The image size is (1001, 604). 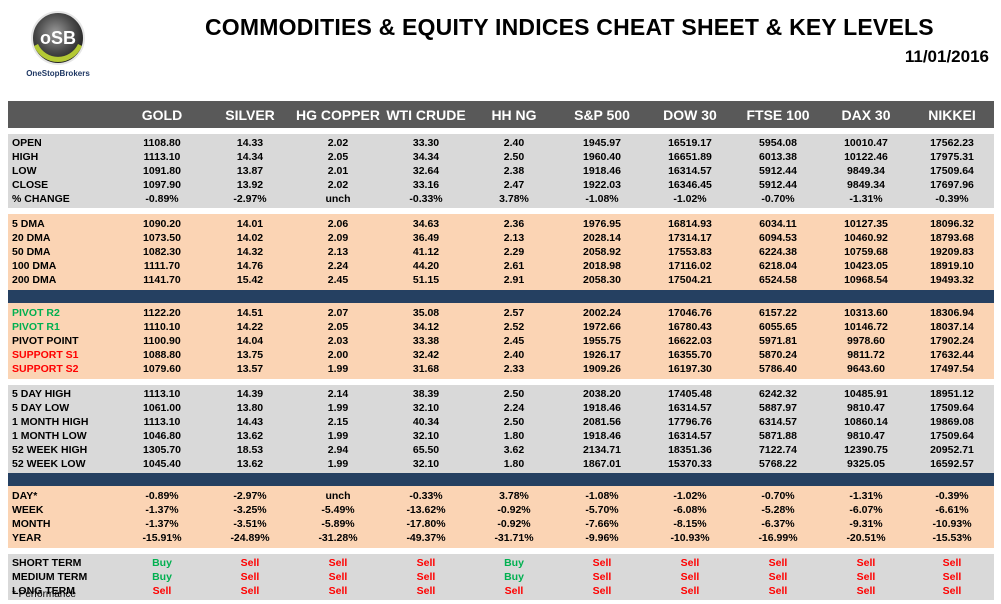 I want to click on logo-name: OneStopBrokers, so click(x=58, y=73).